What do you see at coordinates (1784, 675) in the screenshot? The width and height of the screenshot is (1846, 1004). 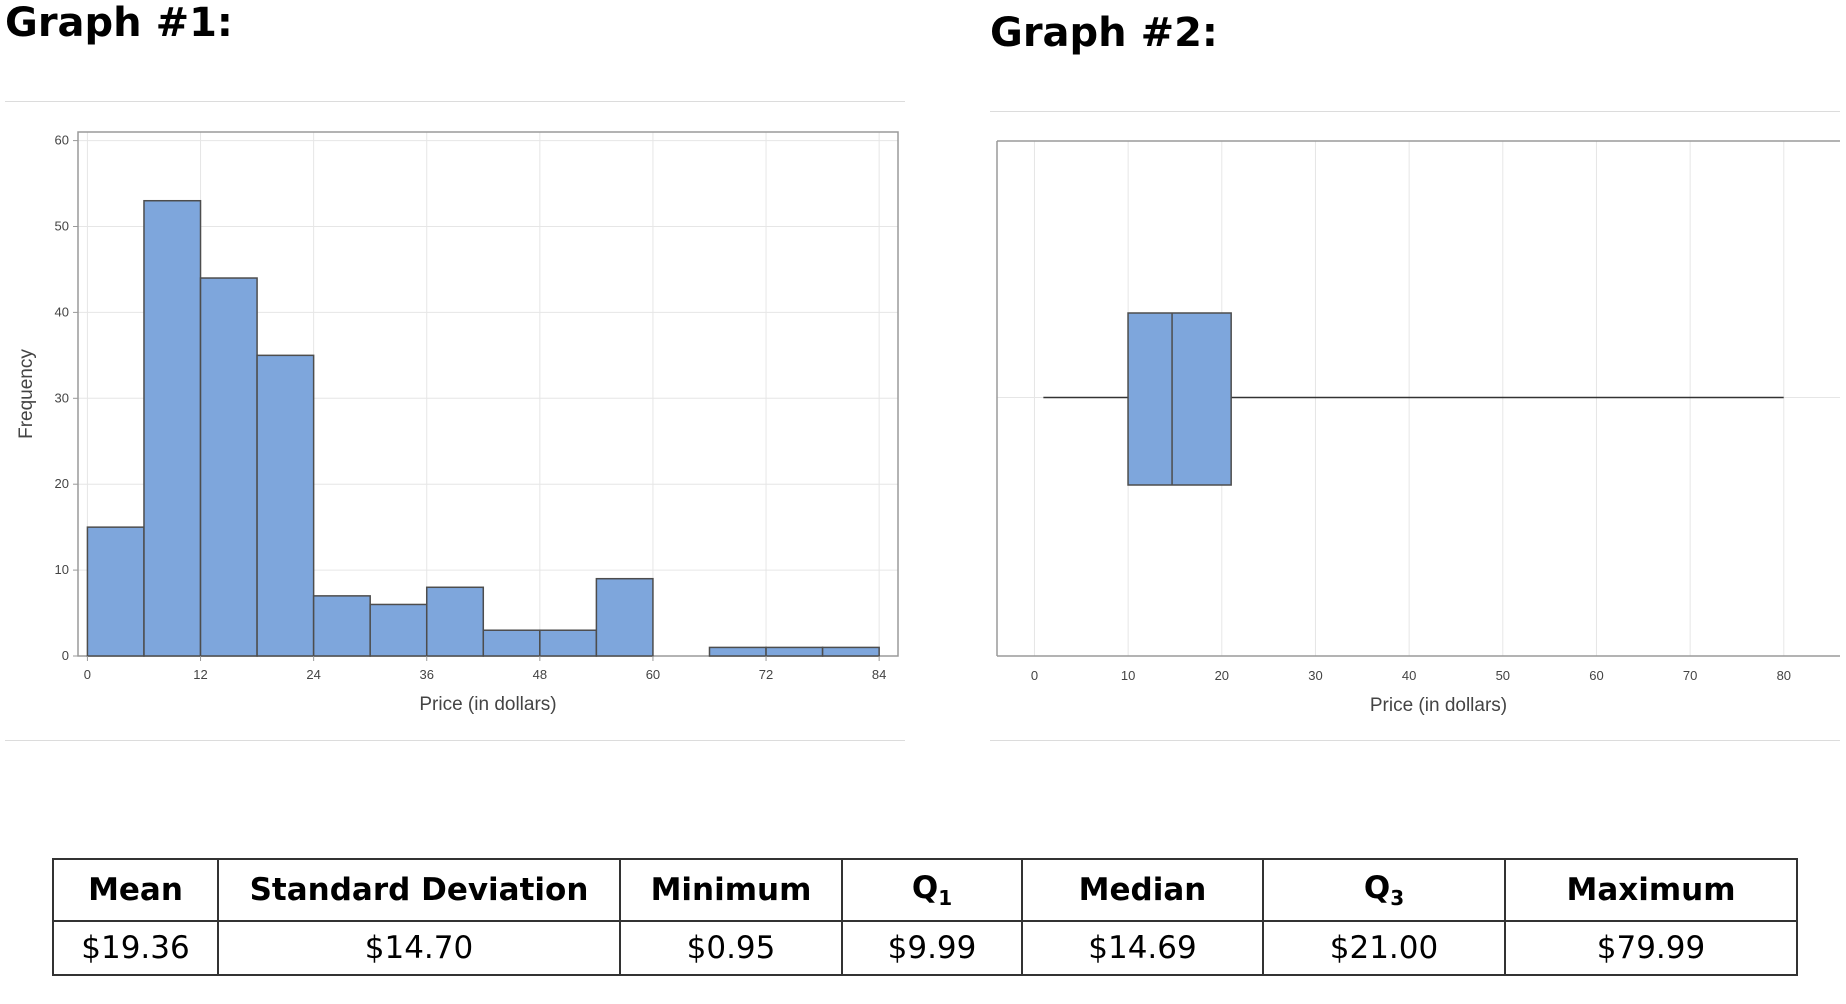 I see `boxplot-x-tick-label: 80` at bounding box center [1784, 675].